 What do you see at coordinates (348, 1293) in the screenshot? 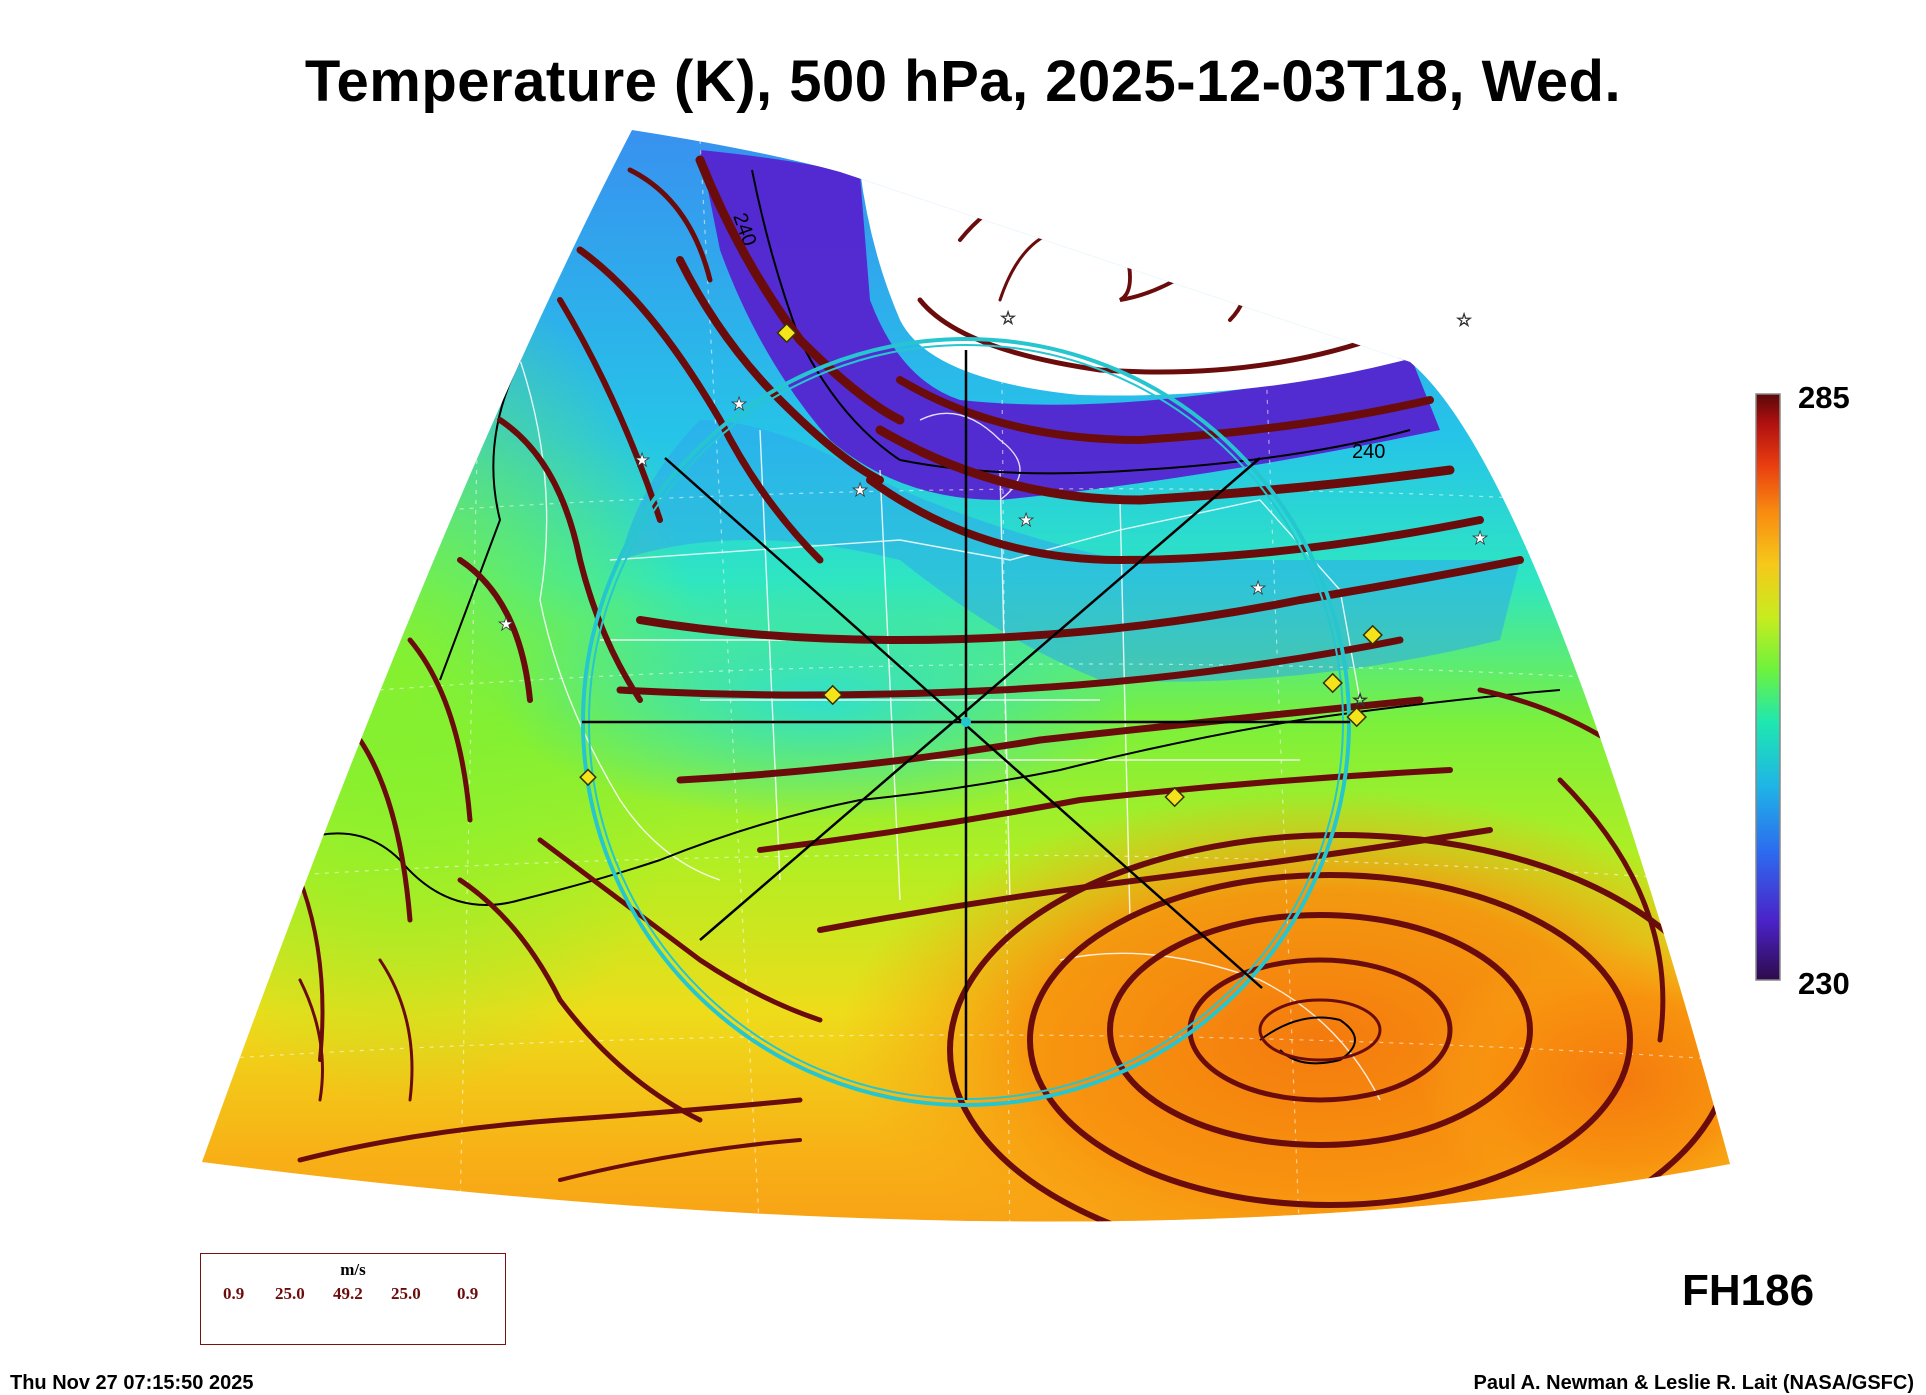
I see `wind-legend-value: 49.2` at bounding box center [348, 1293].